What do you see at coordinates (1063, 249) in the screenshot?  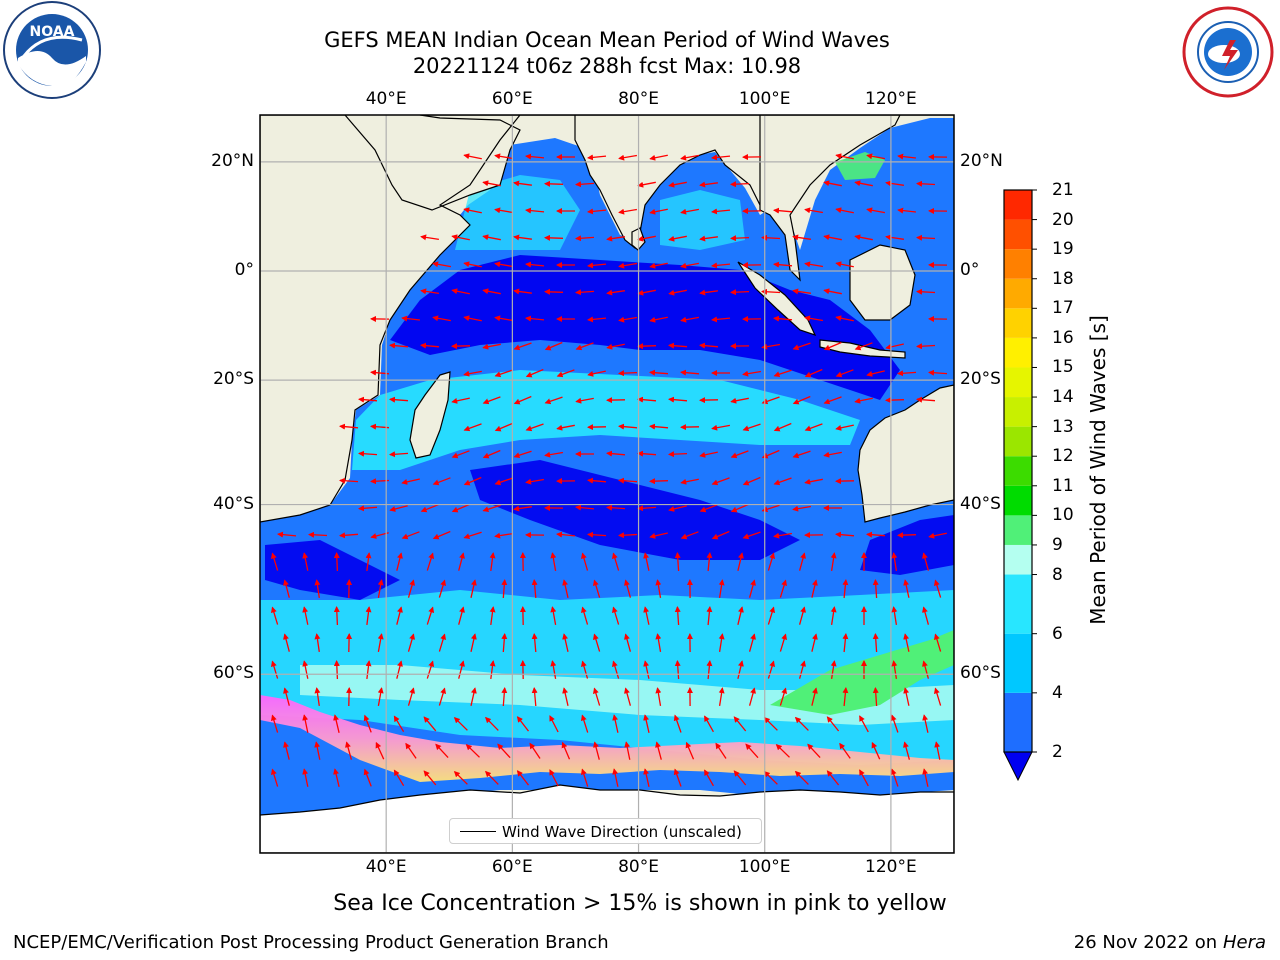 I see `colorbar-tick-label: 19` at bounding box center [1063, 249].